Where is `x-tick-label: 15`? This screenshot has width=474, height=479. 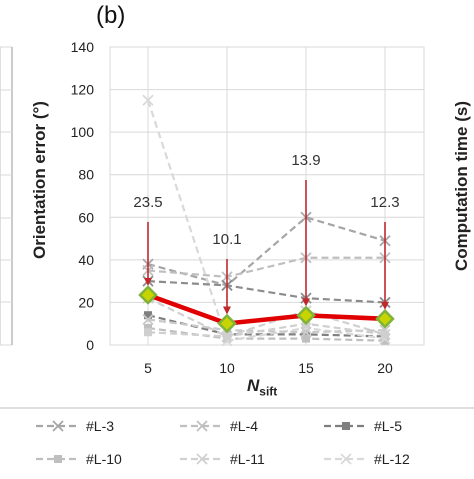
x-tick-label: 15 is located at coordinates (306, 368).